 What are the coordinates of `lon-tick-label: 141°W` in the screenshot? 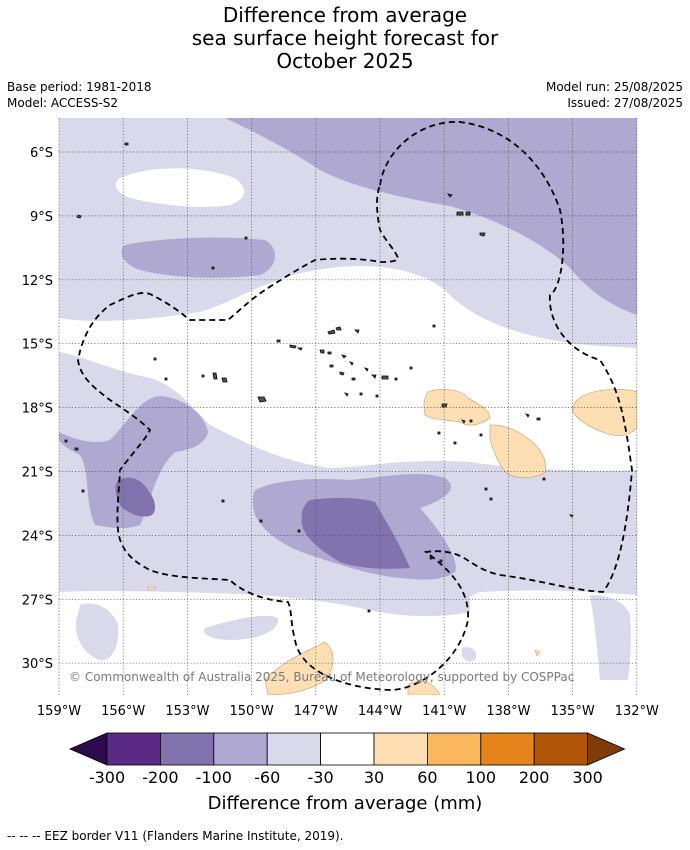 It's located at (444, 711).